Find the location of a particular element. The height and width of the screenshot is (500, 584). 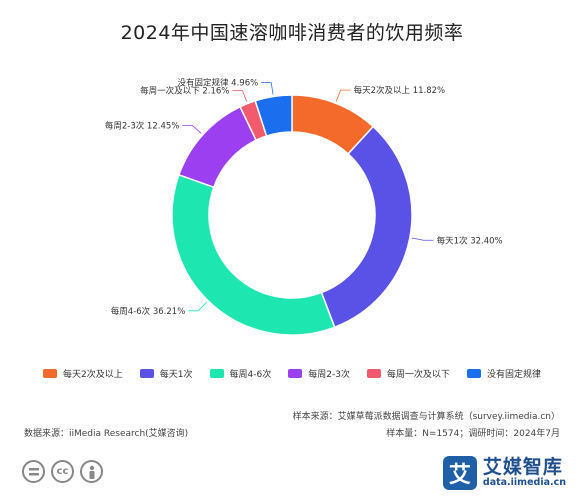

legend-item: 每周4-6次 is located at coordinates (240, 373).